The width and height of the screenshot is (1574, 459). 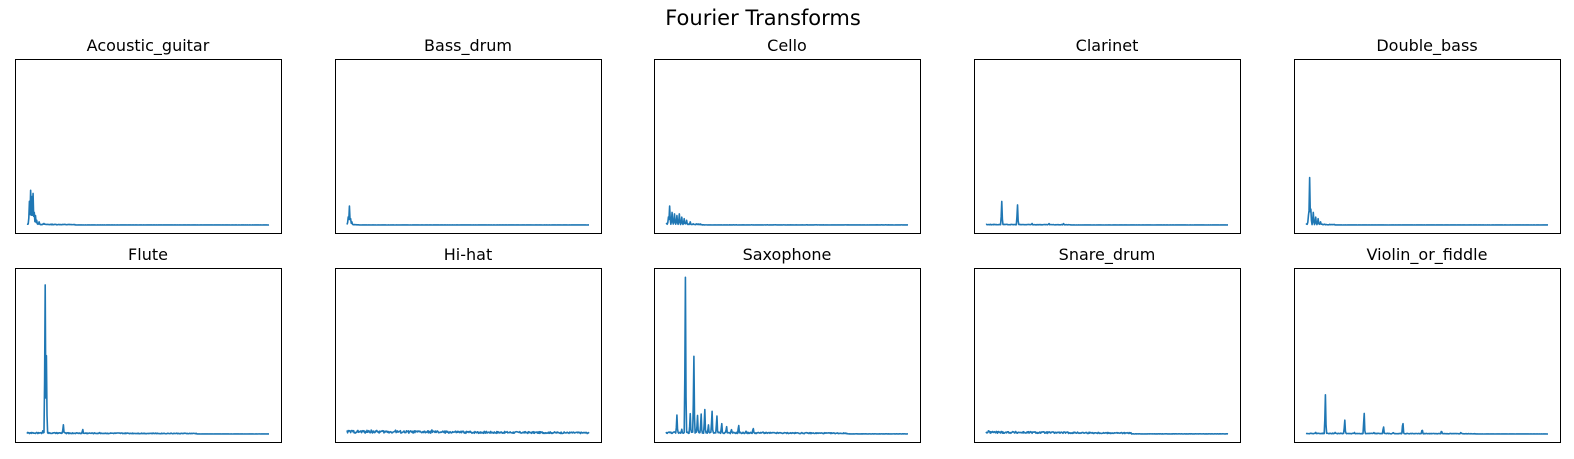 I want to click on spectrum-line-double-bass, so click(x=1427, y=201).